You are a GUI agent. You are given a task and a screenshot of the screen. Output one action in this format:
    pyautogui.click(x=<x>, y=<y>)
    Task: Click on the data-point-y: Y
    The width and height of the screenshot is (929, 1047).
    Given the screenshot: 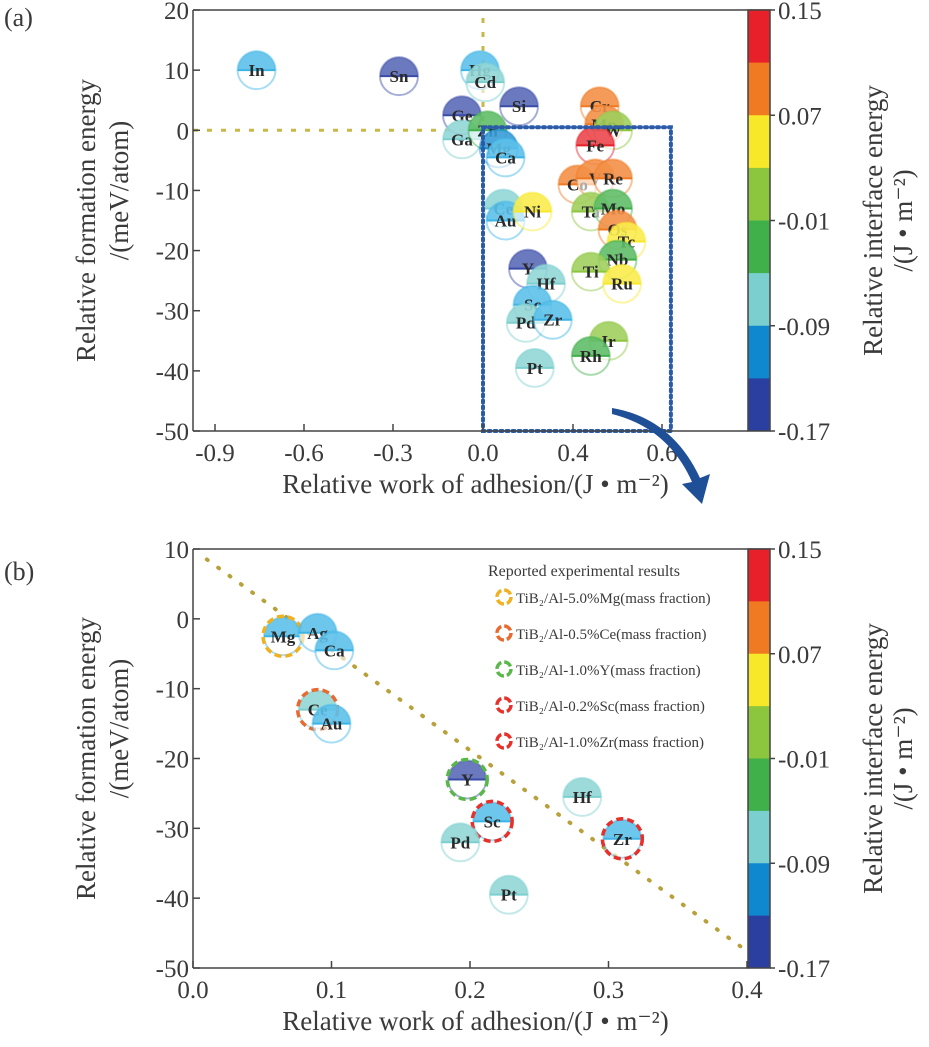 What is the action you would take?
    pyautogui.click(x=467, y=779)
    